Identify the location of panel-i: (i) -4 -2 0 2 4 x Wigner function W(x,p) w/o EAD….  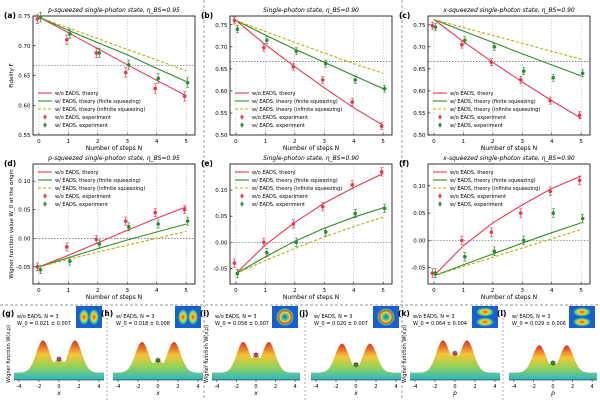
(250, 351).